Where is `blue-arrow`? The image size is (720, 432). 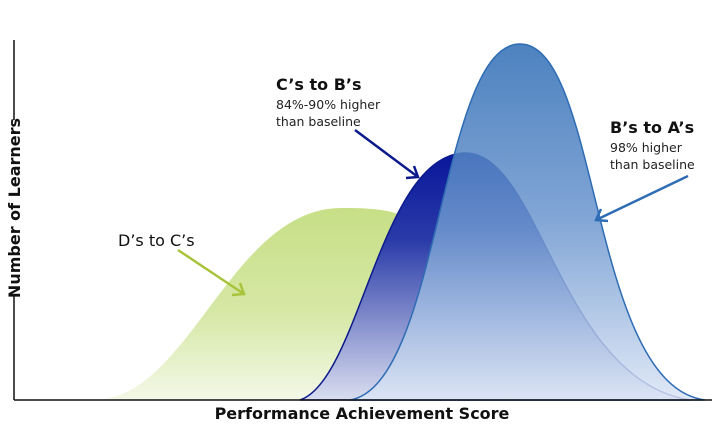
blue-arrow is located at coordinates (641, 198).